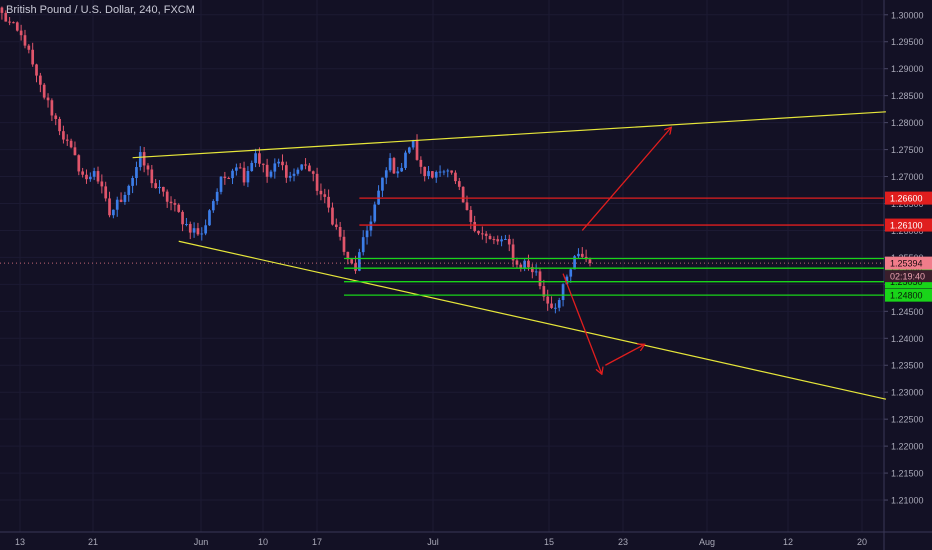 This screenshot has height=550, width=932. I want to click on time-axis-label: 15, so click(549, 542).